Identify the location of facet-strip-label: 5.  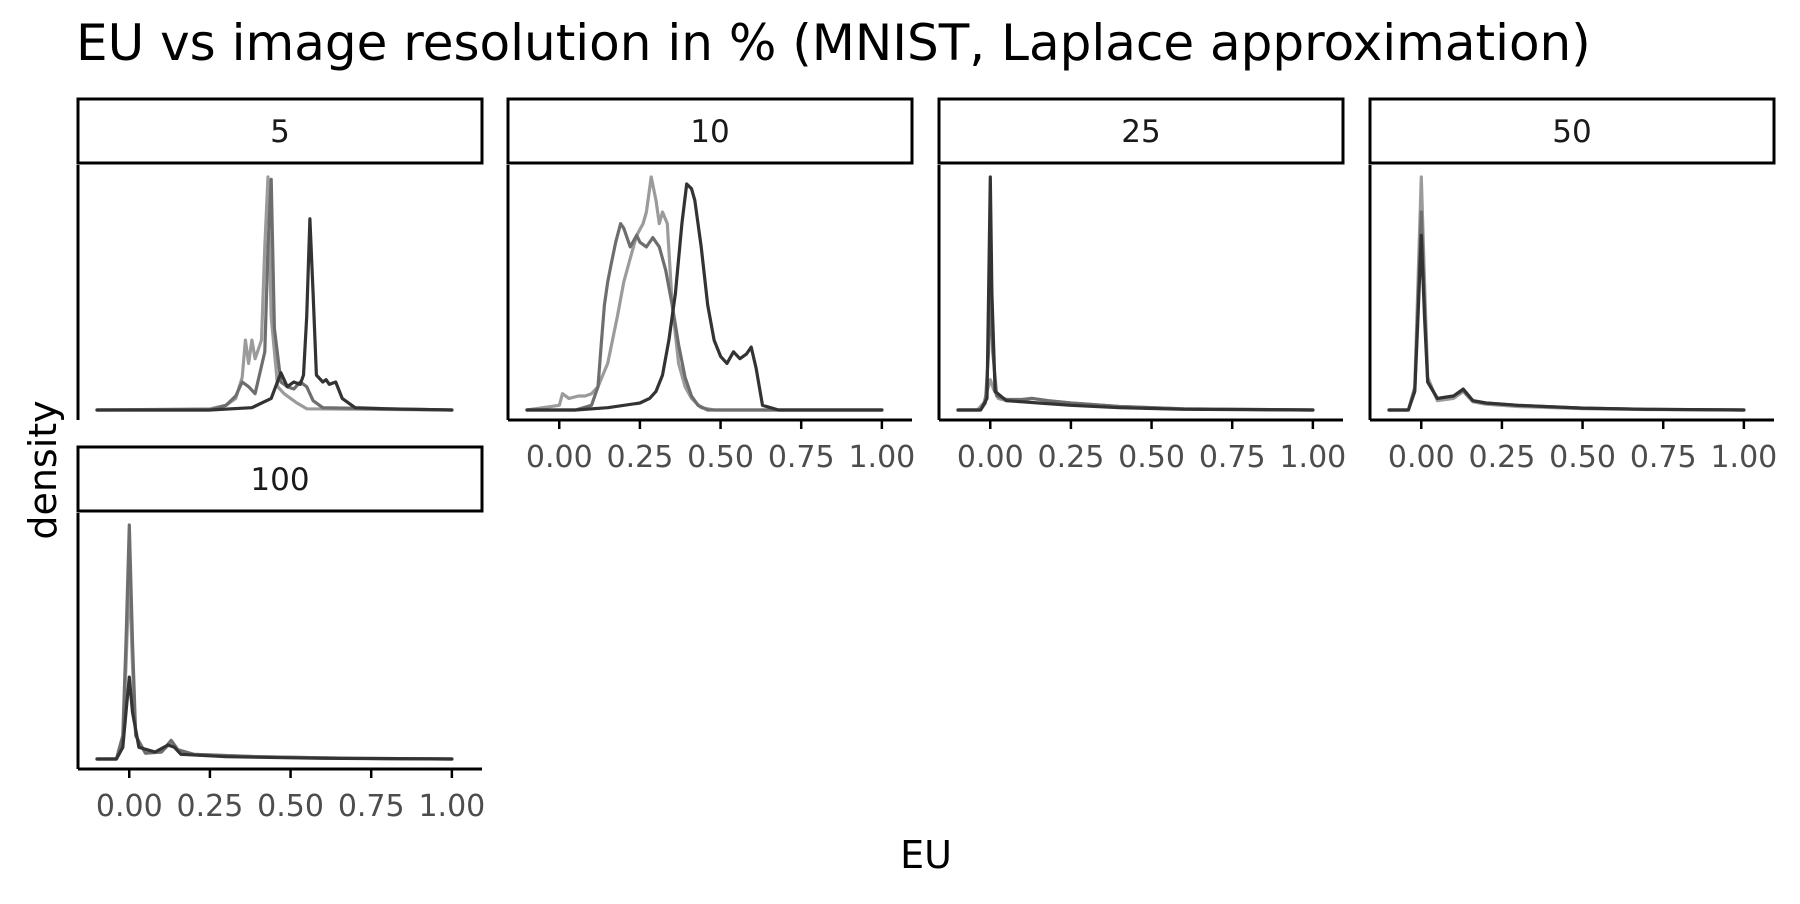
(280, 132).